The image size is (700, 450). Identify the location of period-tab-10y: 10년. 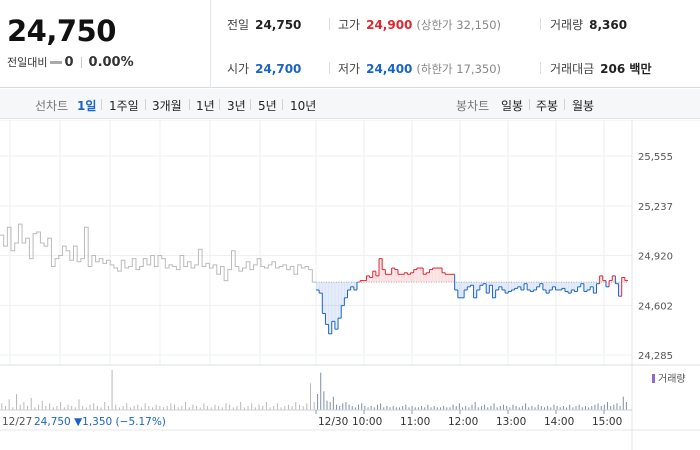
(303, 106).